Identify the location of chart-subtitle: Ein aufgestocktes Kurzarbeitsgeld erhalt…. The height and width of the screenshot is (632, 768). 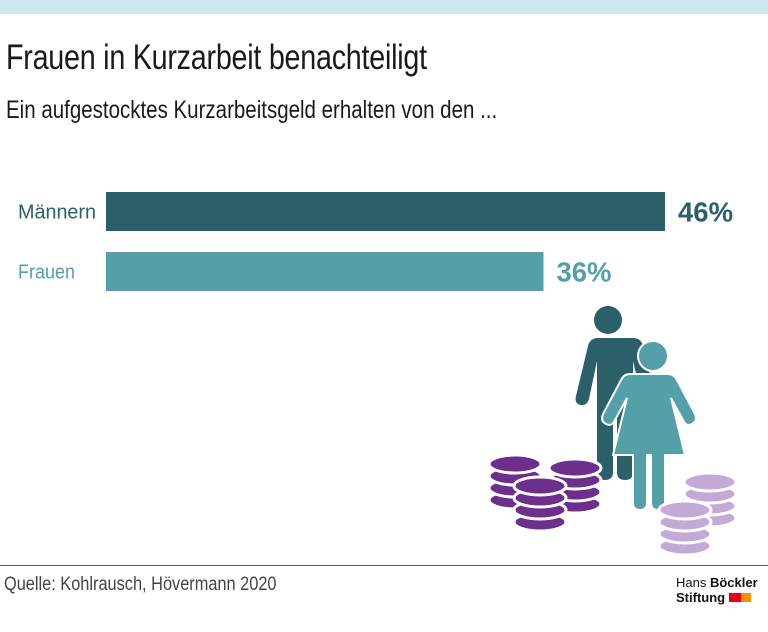
(252, 110).